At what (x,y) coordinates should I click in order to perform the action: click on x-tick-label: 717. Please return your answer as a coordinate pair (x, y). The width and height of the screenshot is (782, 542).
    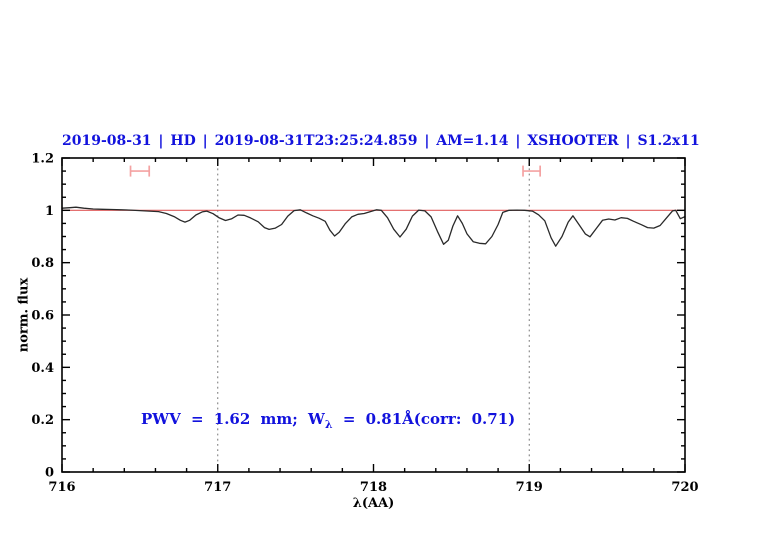
    Looking at the image, I should click on (217, 487).